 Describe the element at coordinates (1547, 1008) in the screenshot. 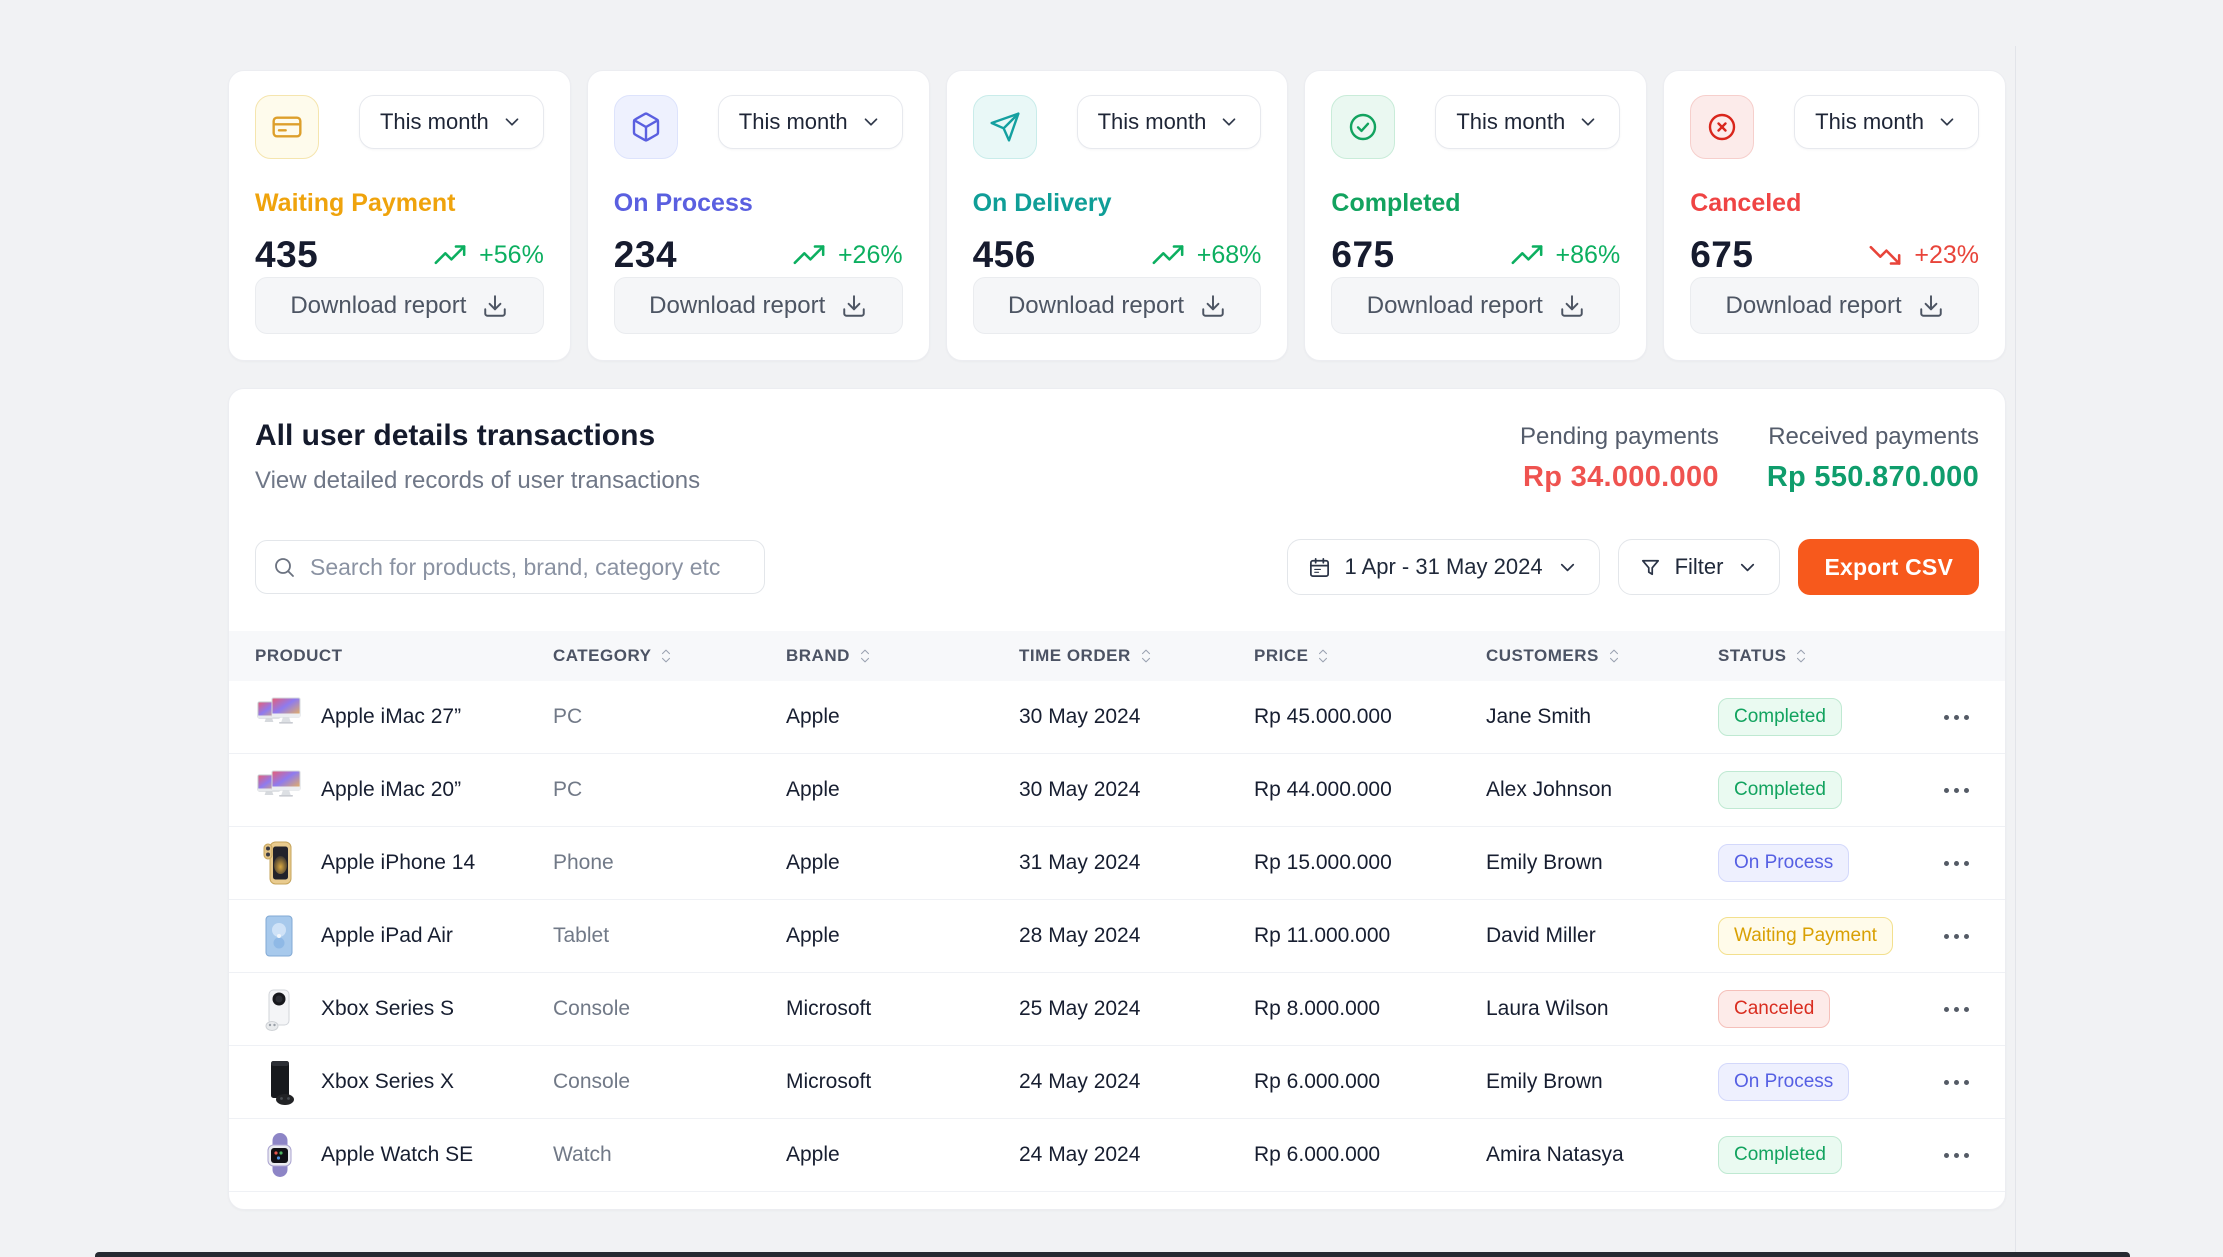

I see `customer-cell: Laura Wilson` at that location.